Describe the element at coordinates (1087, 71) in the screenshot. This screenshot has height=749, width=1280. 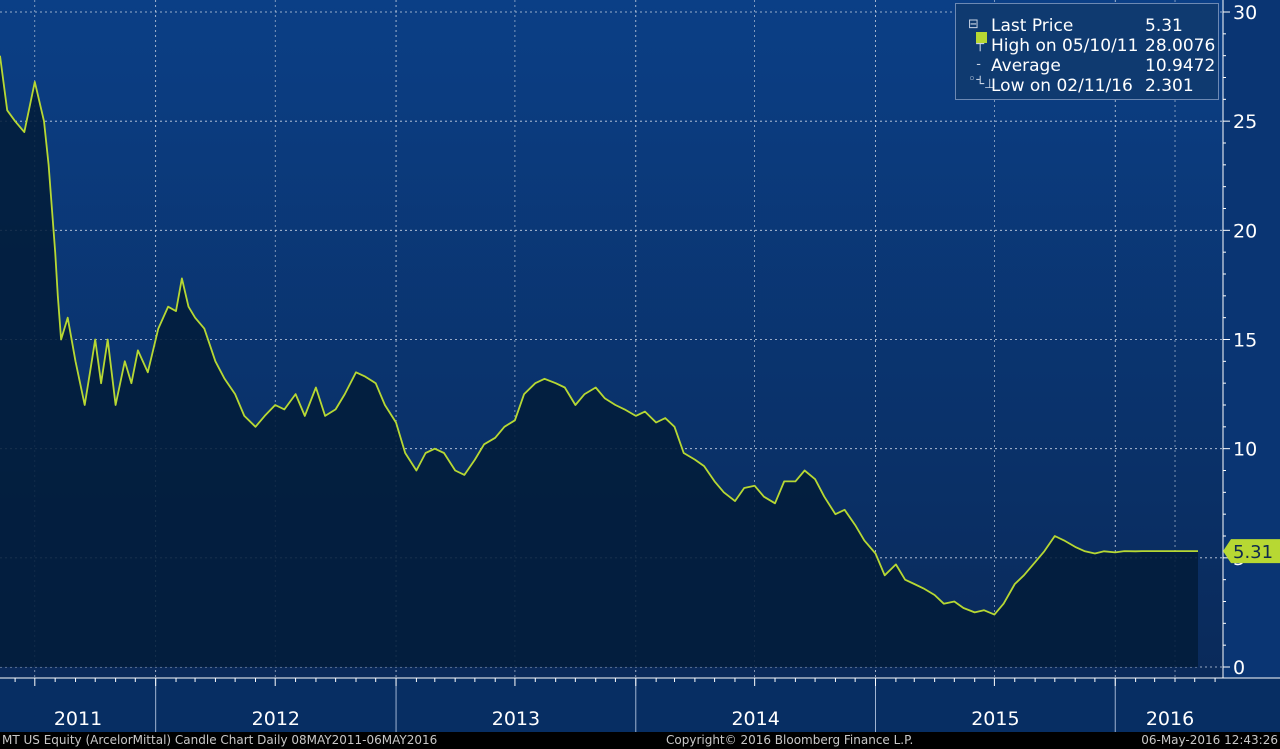
I see `legend-row-average: -◦- Average 10.9472` at that location.